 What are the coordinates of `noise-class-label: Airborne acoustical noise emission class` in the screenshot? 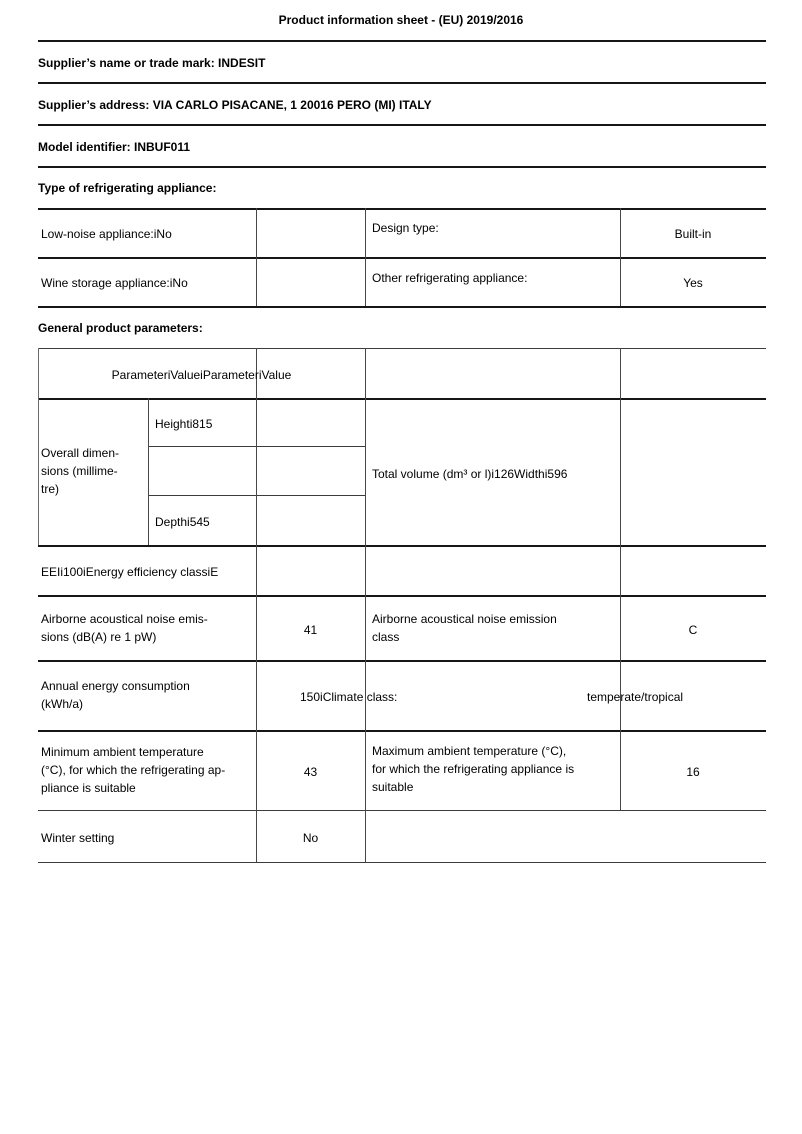 It's located at (464, 628).